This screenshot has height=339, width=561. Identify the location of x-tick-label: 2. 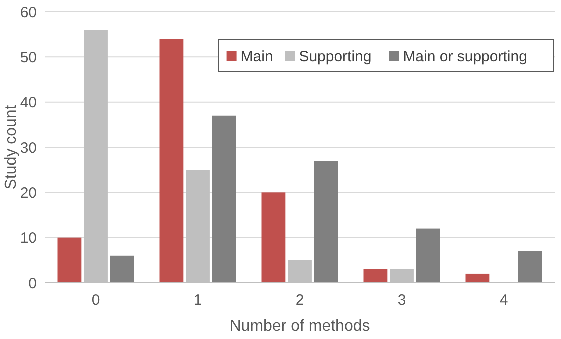
(300, 300).